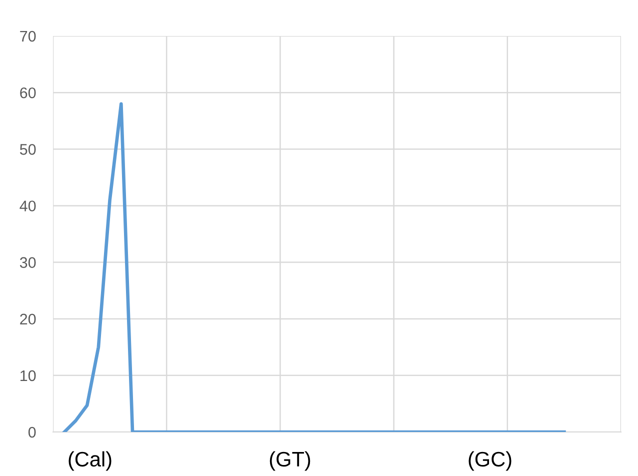  What do you see at coordinates (290, 461) in the screenshot?
I see `text: (GT)` at bounding box center [290, 461].